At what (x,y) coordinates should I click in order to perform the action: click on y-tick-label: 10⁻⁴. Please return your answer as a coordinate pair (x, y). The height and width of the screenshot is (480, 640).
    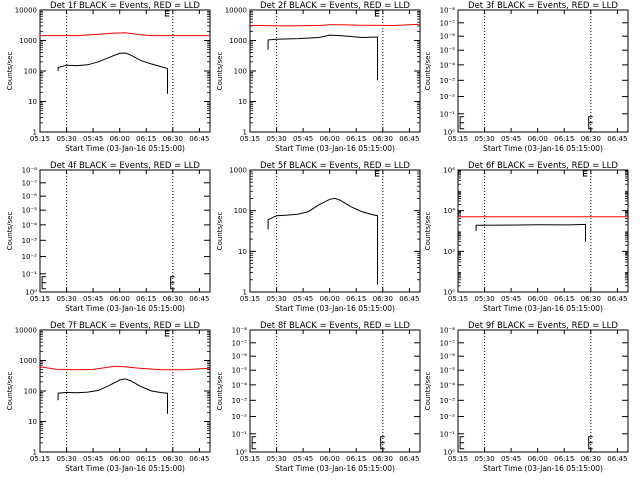
    Looking at the image, I should click on (448, 385).